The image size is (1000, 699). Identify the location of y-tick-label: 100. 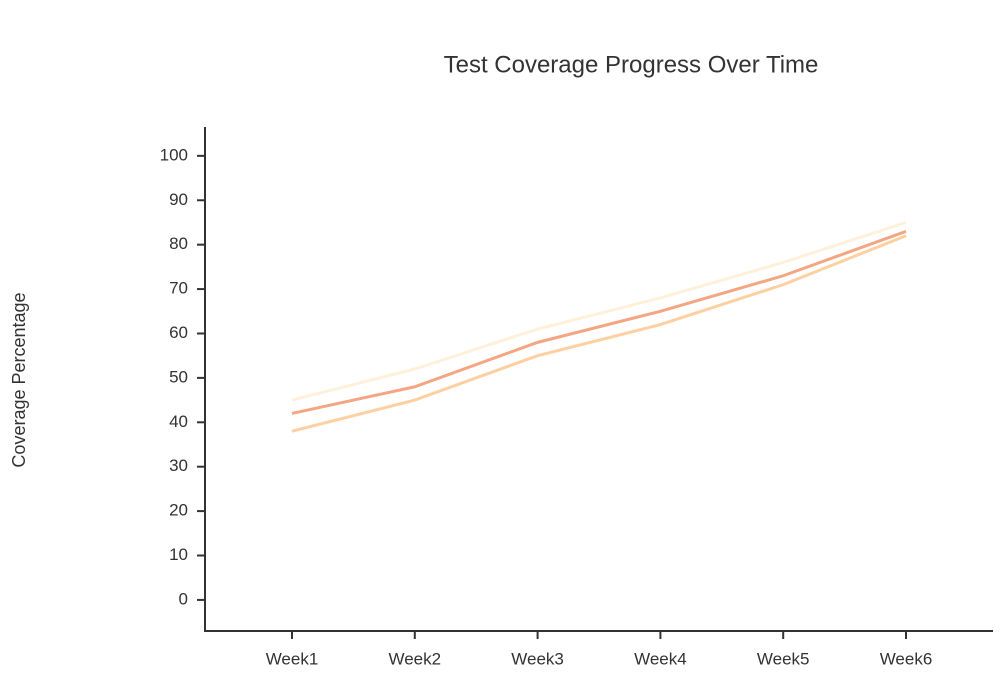
(174, 154).